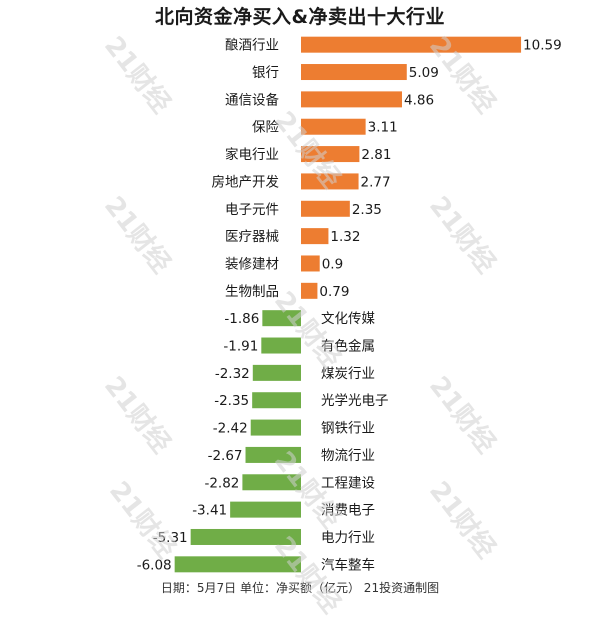 Image resolution: width=600 pixels, height=620 pixels. I want to click on bar-家电行业, so click(330, 154).